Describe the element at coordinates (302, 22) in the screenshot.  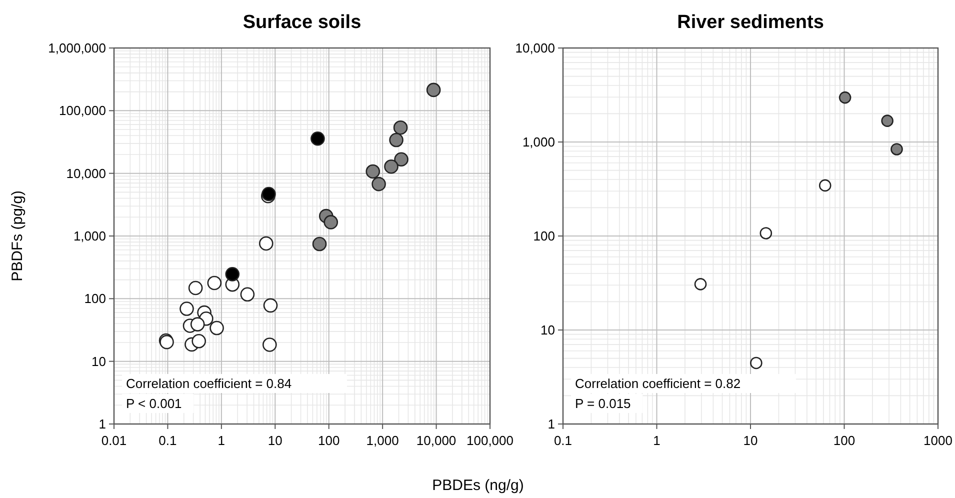
I see `chart-title: Surface soils` at that location.